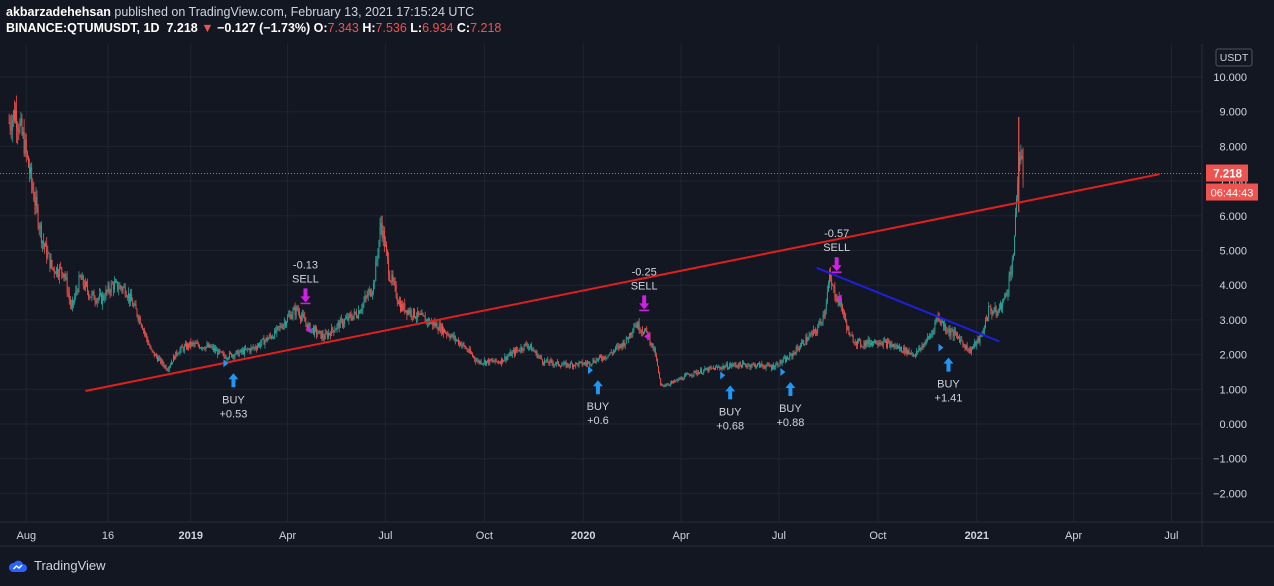 This screenshot has height=586, width=1274. I want to click on x-tick-label: Apr, so click(681, 536).